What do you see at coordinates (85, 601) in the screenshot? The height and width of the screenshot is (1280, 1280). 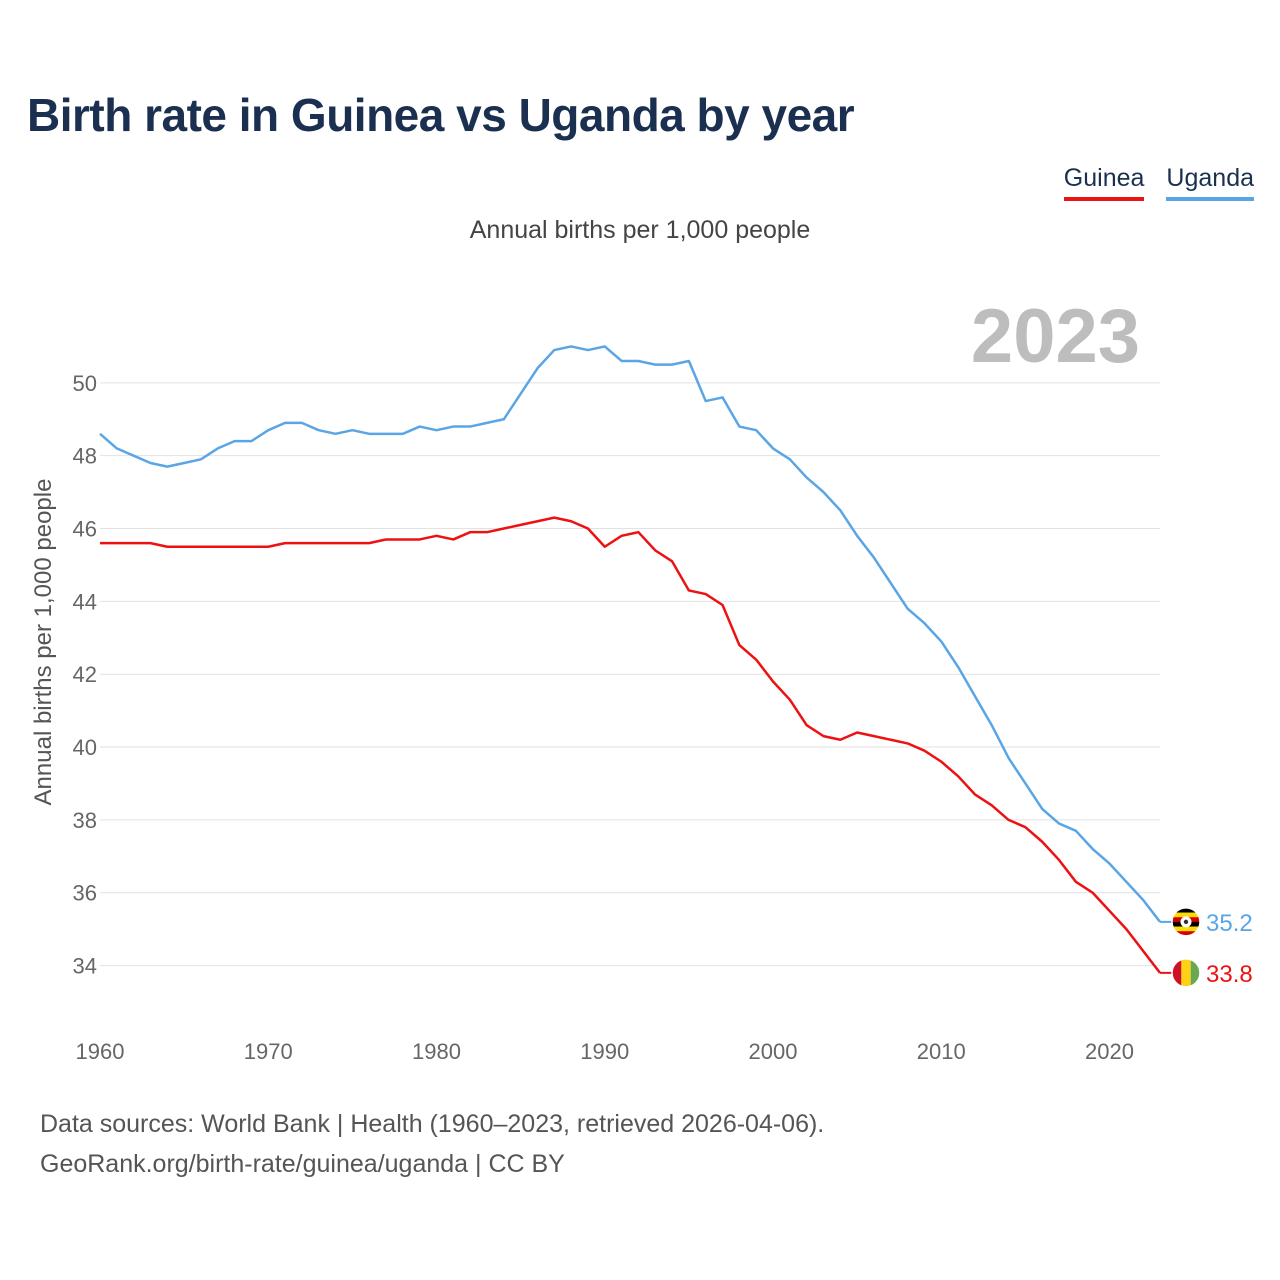 I see `y-tick-label: 44` at bounding box center [85, 601].